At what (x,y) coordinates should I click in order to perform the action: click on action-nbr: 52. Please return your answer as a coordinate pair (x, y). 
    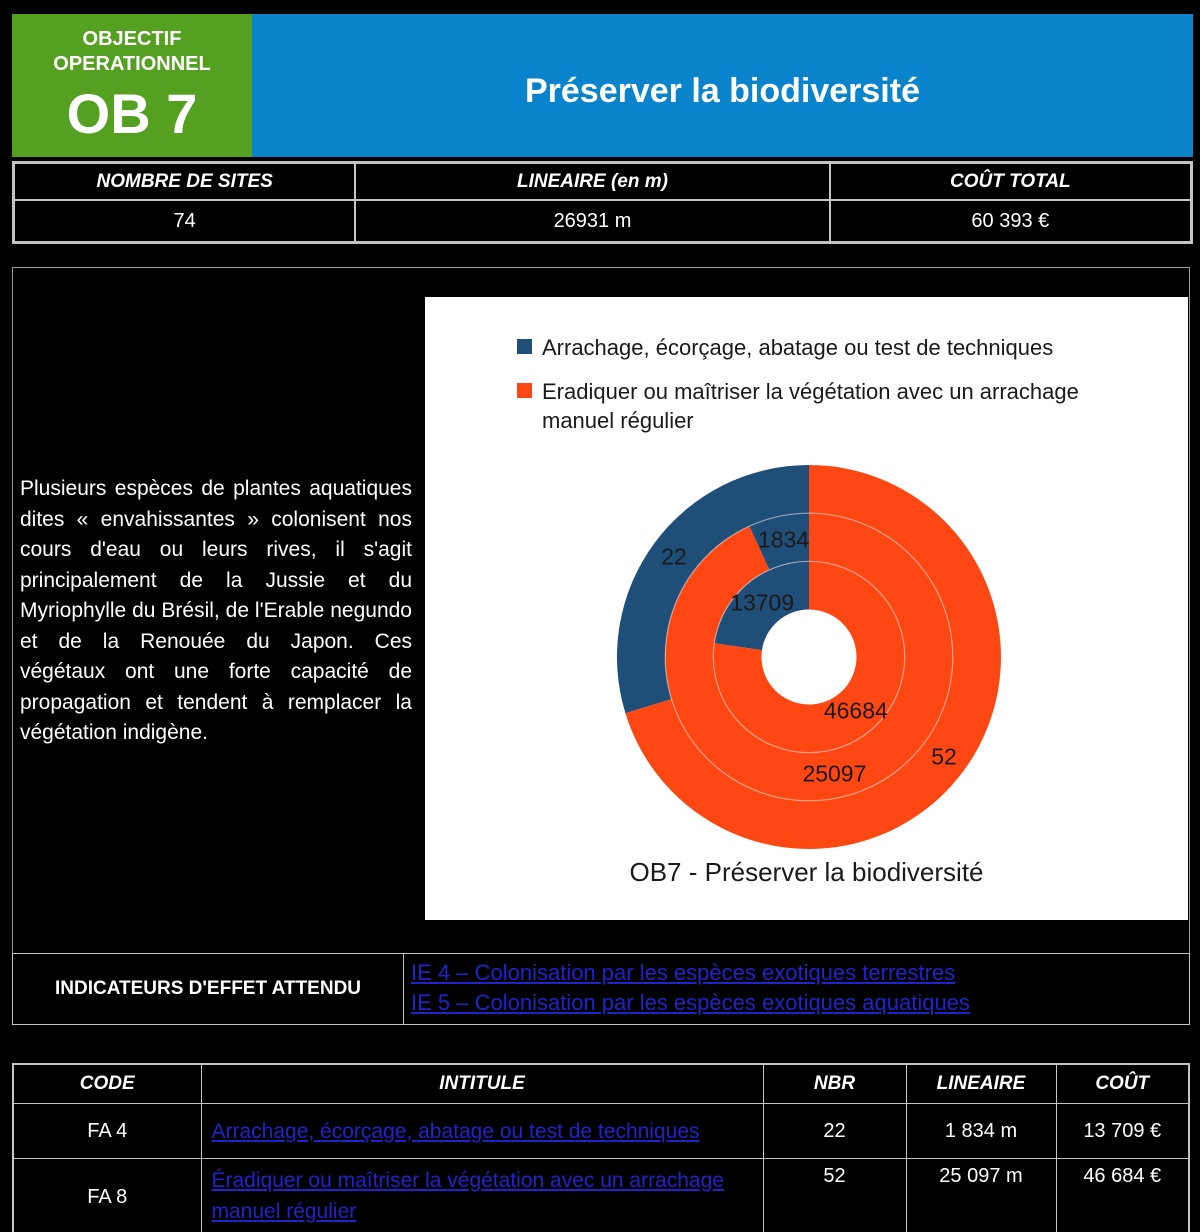
    Looking at the image, I should click on (834, 1195).